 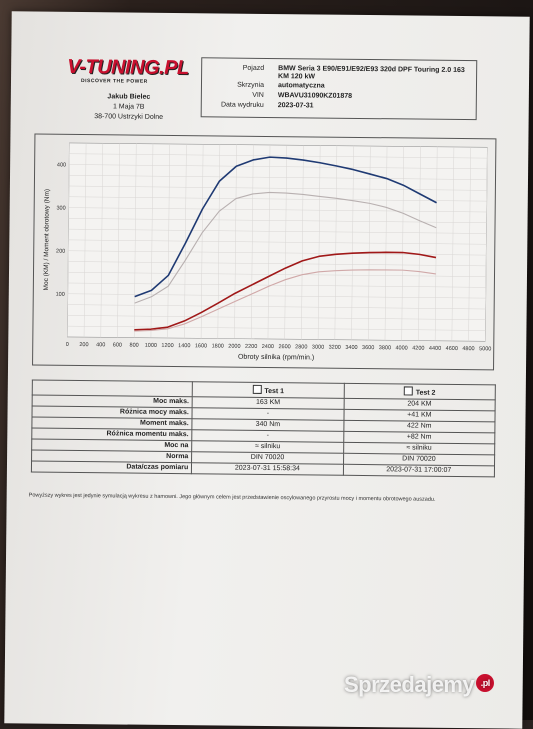 What do you see at coordinates (134, 346) in the screenshot?
I see `x-tick-label: 800` at bounding box center [134, 346].